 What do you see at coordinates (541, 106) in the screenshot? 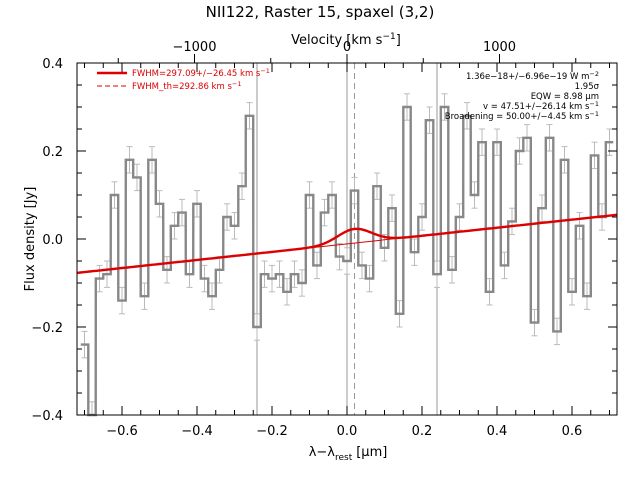
I see `annotation-3: v = 47.51+/−26.14 km s−1` at bounding box center [541, 106].